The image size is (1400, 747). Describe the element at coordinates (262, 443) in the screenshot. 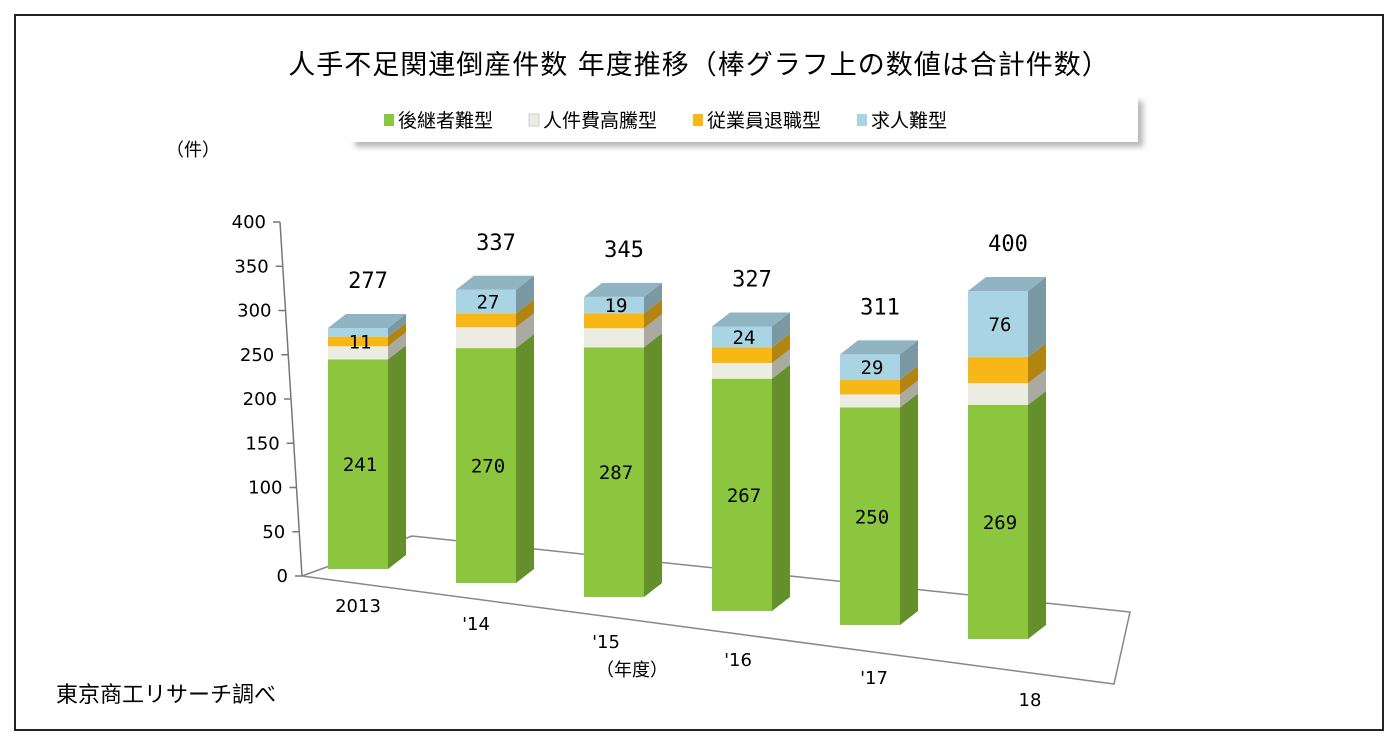

I see `y-tick-label-3: 150` at that location.